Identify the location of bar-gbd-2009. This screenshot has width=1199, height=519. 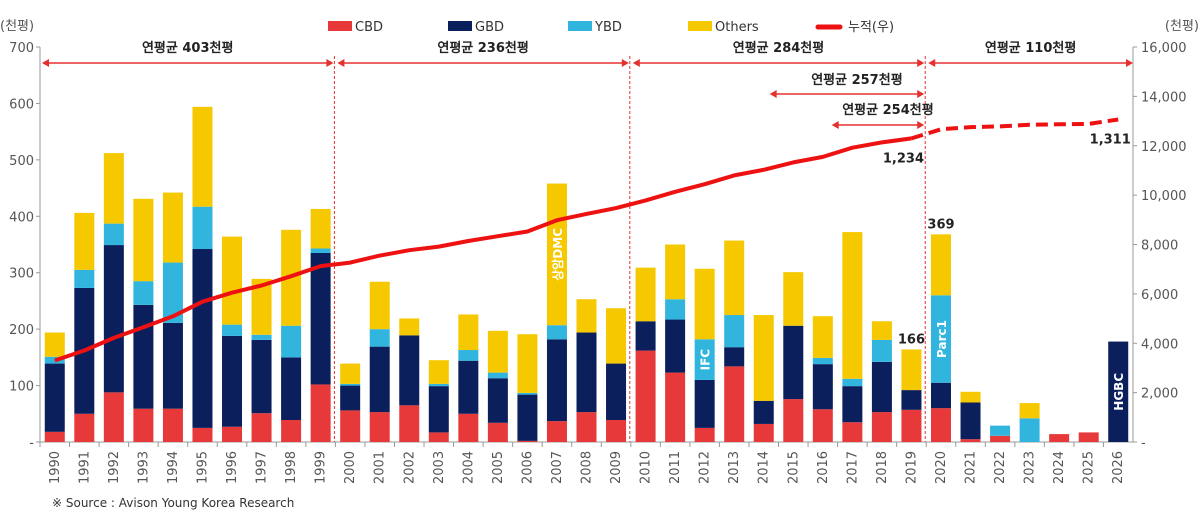
(616, 392).